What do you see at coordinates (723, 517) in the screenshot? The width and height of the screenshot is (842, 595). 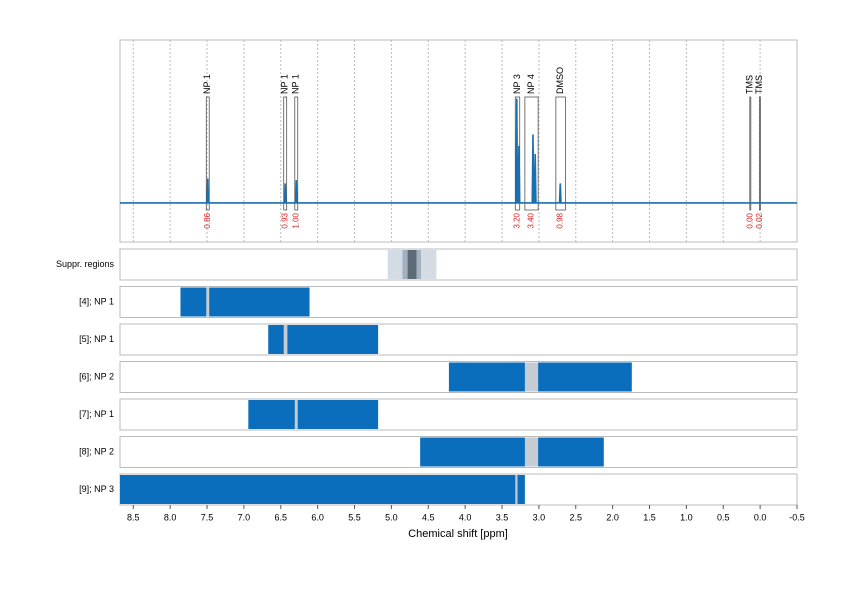 I see `x-tick-label: 0.5` at bounding box center [723, 517].